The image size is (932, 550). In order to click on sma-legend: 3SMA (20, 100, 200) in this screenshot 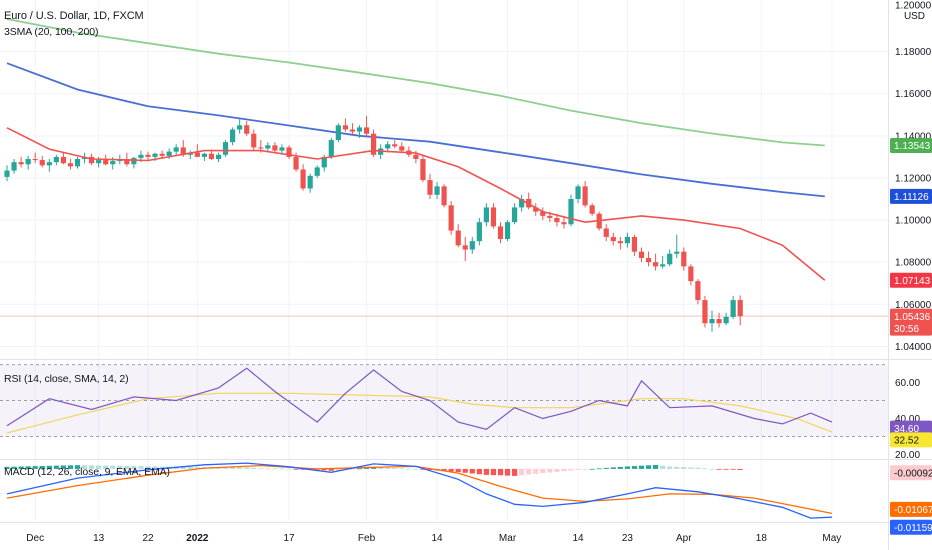, I will do `click(51, 32)`.